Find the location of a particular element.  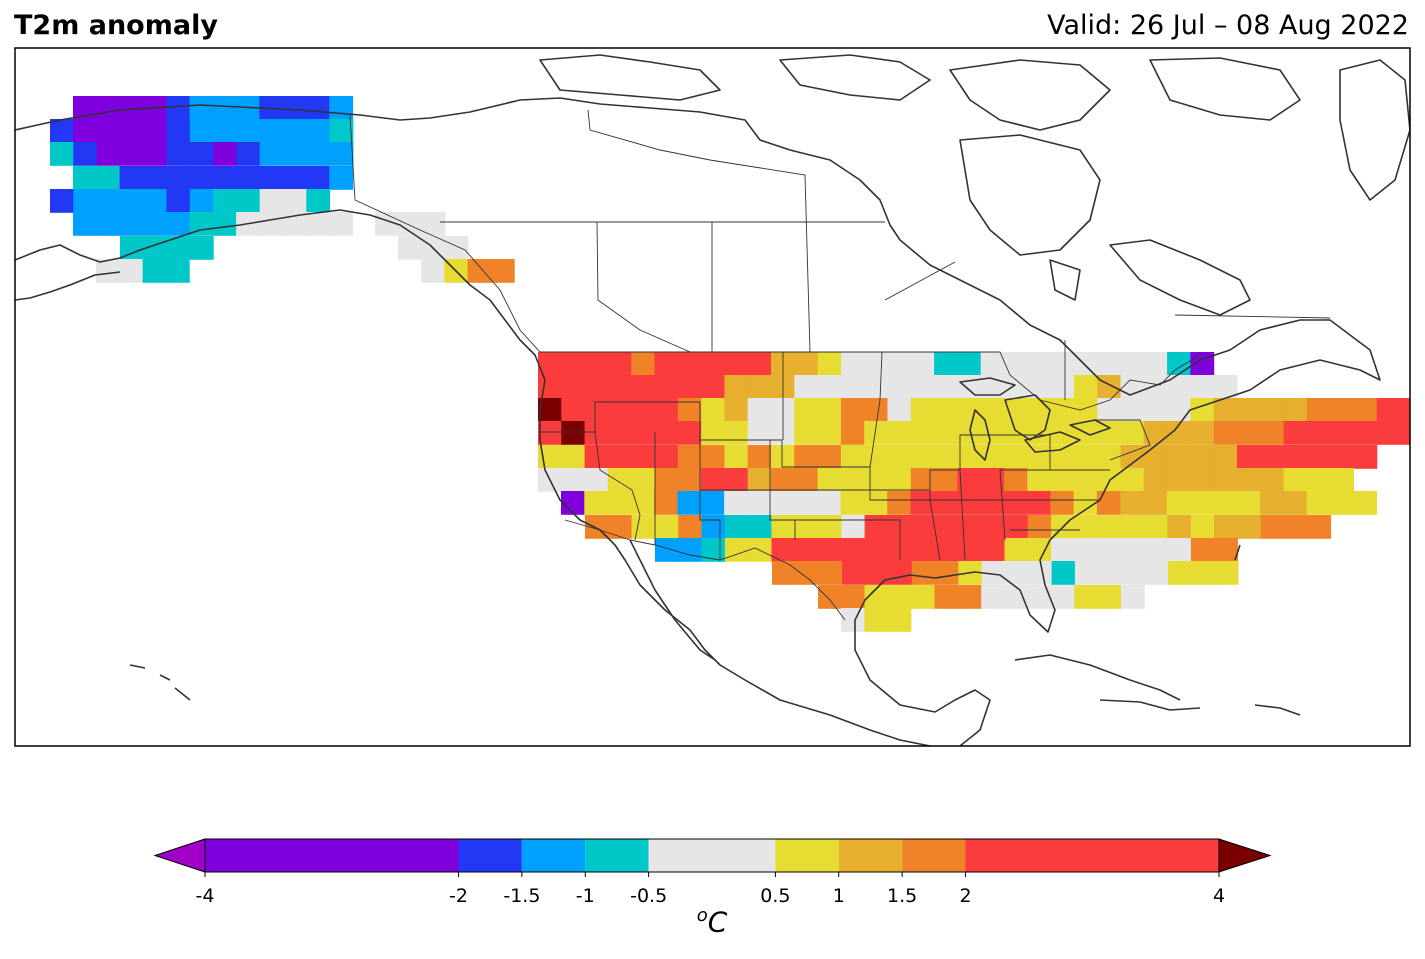

colorbar-tick-label: 1.5 is located at coordinates (902, 896).